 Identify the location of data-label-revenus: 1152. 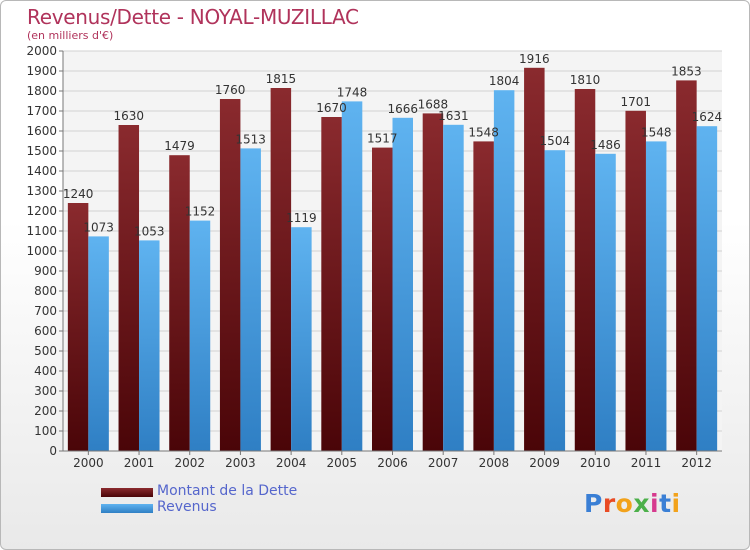
(200, 212).